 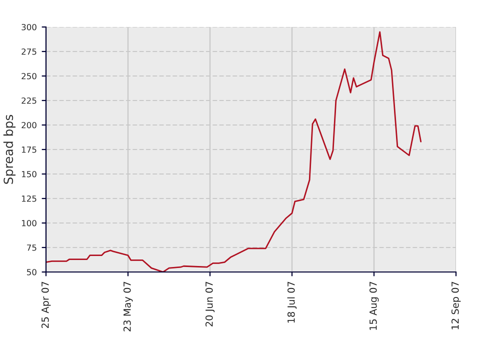 What do you see at coordinates (29, 149) in the screenshot?
I see `y-tick-label: 175` at bounding box center [29, 149].